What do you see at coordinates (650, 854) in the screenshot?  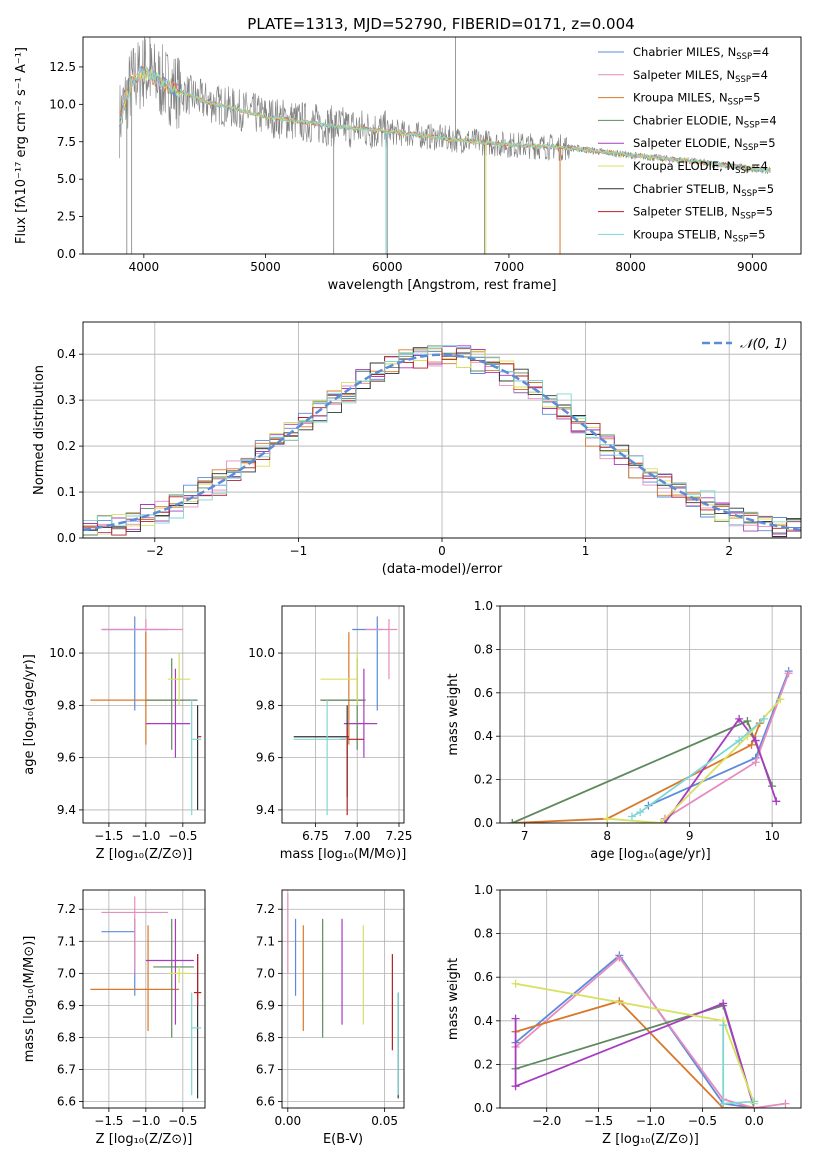 I see `x-axis-label: age [log₁₀(age/yr)]` at bounding box center [650, 854].